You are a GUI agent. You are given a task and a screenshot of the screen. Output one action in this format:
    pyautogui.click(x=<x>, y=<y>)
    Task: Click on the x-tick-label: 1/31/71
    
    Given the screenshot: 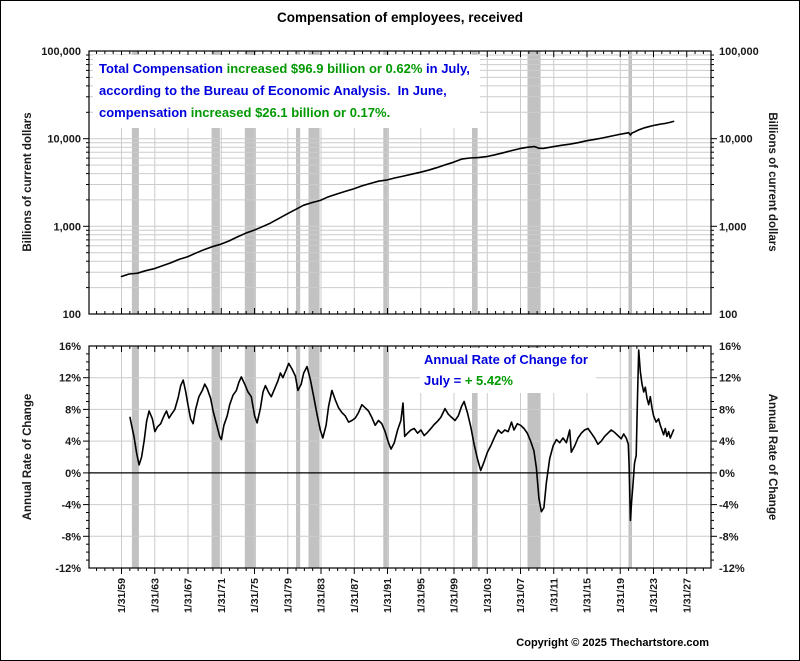 What is the action you would take?
    pyautogui.click(x=222, y=595)
    